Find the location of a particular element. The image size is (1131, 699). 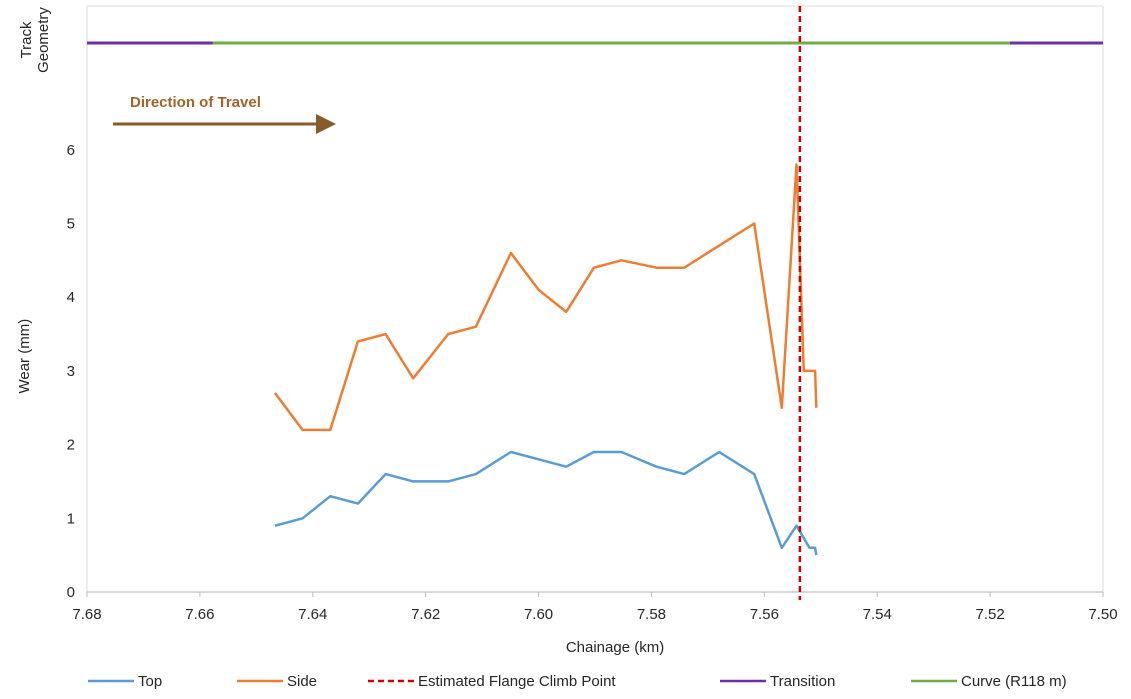

x-tick-label: 7.64 is located at coordinates (312, 614).